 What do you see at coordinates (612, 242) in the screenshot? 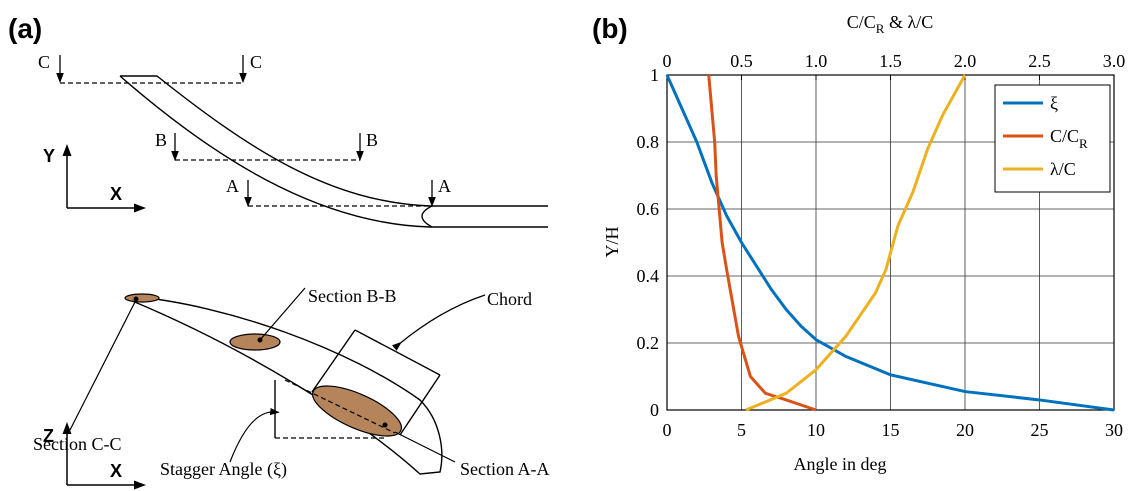
I see `y-axis-label: Y/H` at bounding box center [612, 242].